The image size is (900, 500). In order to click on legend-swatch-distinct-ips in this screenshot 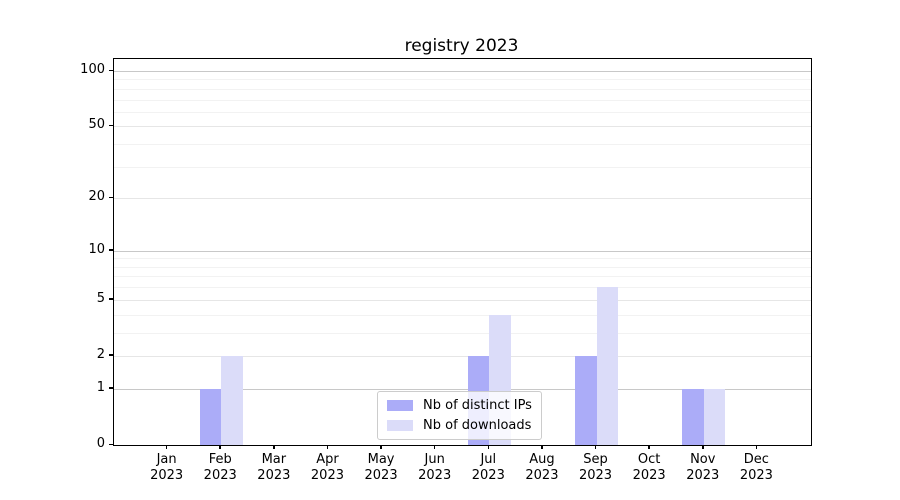, I will do `click(400, 405)`.